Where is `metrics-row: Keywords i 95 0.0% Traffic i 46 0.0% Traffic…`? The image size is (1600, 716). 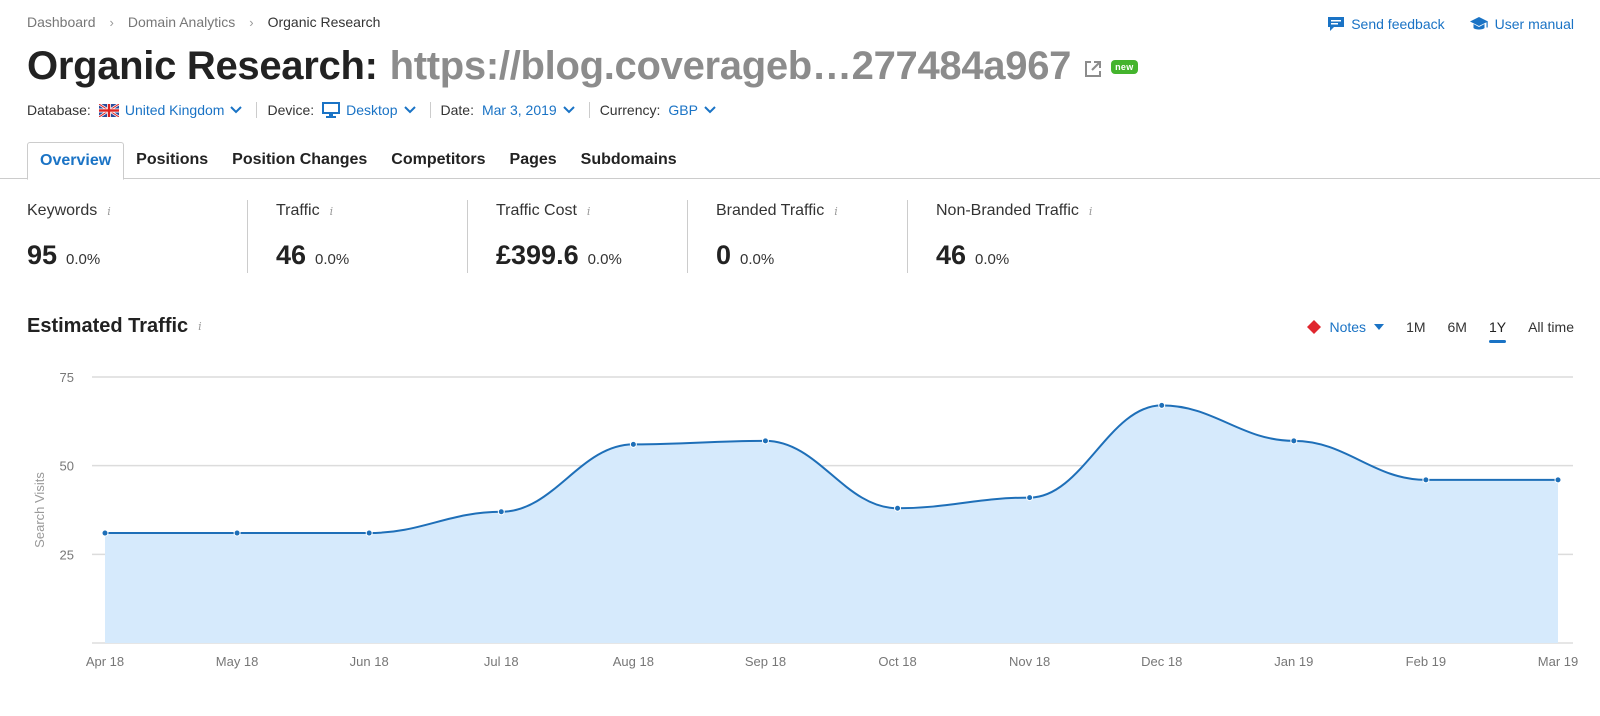 metrics-row: Keywords i 95 0.0% Traffic i 46 0.0% Traffic… is located at coordinates (577, 236).